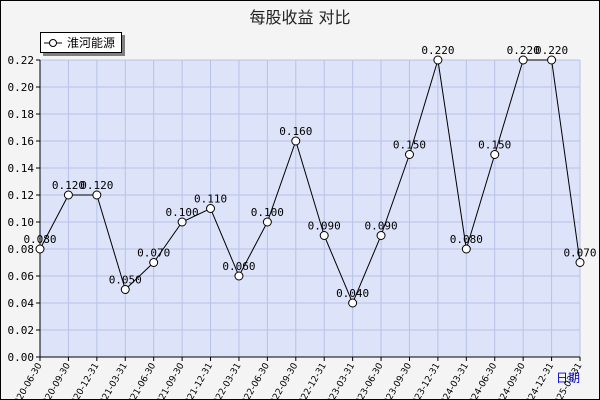 The height and width of the screenshot is (400, 600). What do you see at coordinates (21, 114) in the screenshot?
I see `y-tick-label: 0.18` at bounding box center [21, 114].